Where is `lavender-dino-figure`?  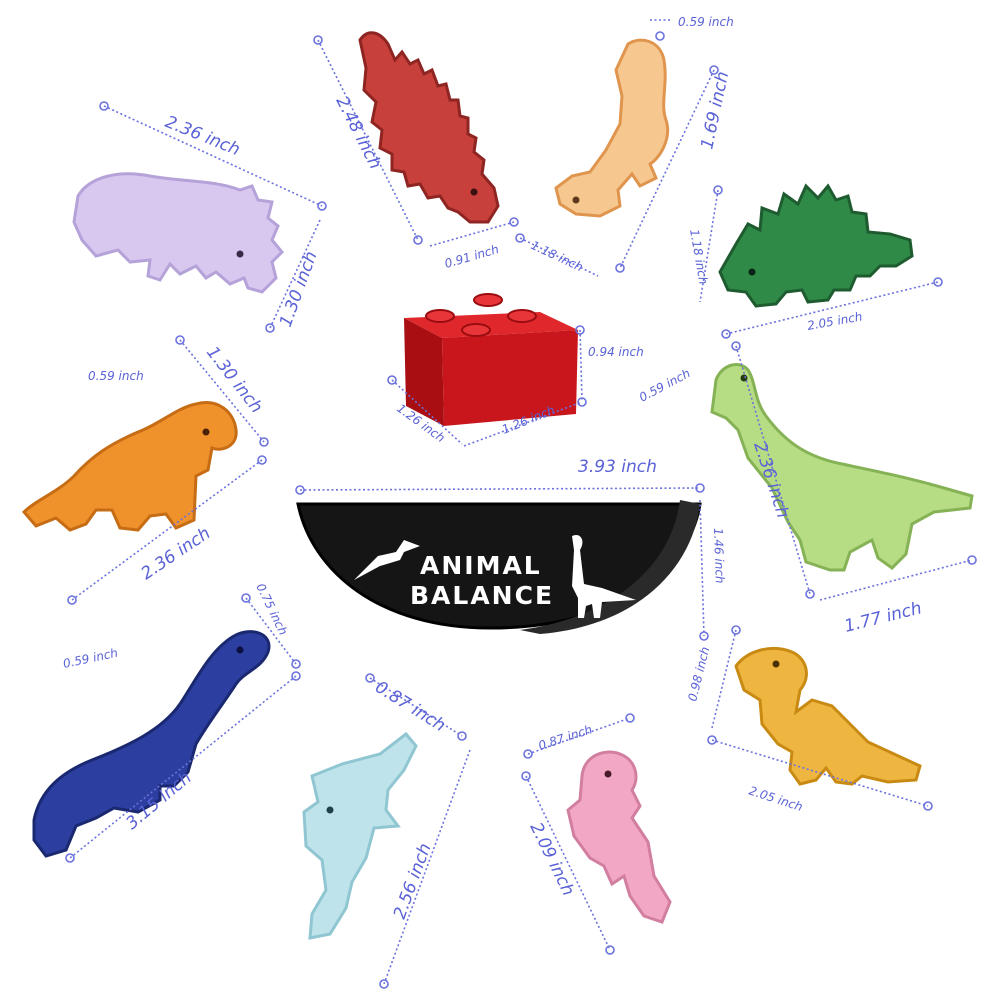
lavender-dino-figure is located at coordinates (178, 233).